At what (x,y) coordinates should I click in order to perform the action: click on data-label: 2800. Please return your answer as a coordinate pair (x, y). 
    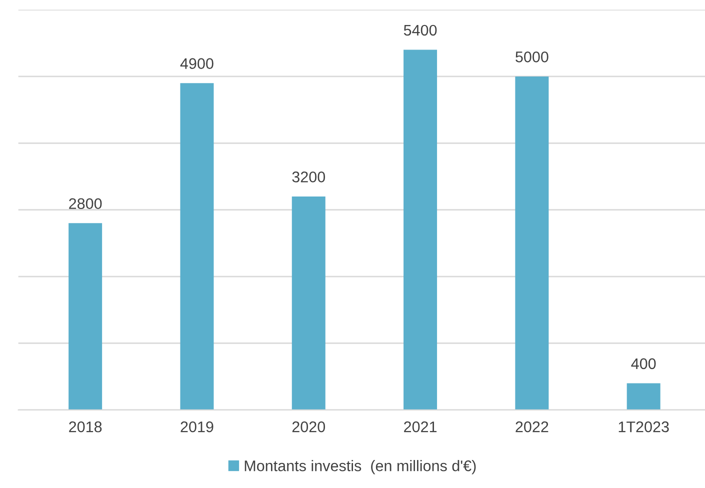
    Looking at the image, I should click on (85, 204).